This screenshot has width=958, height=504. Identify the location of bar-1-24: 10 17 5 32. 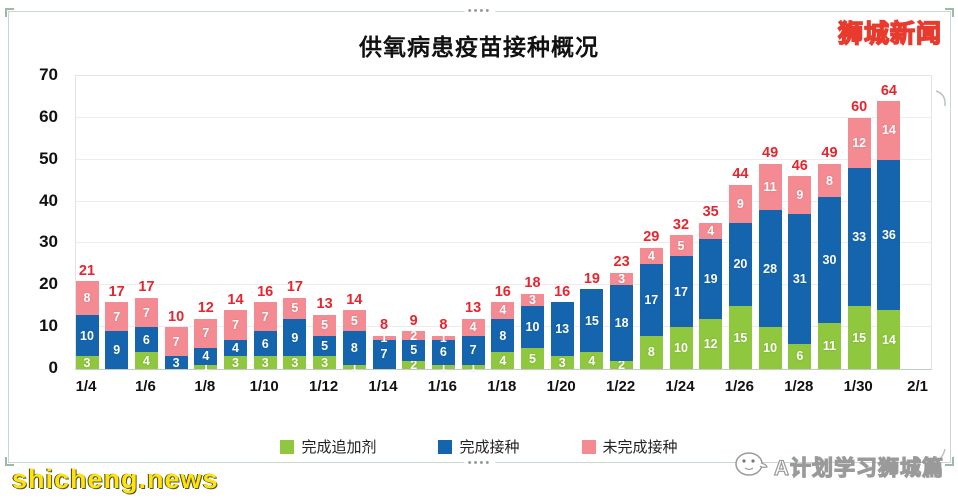
(681, 293).